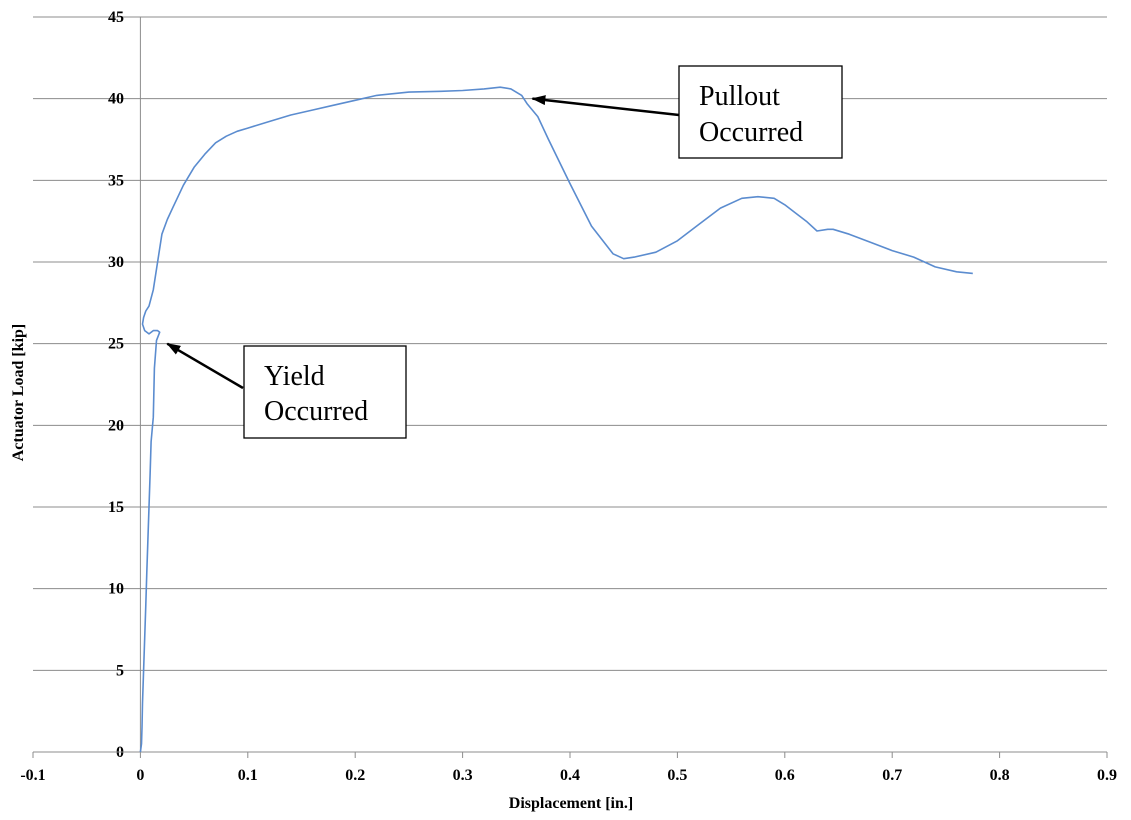 The height and width of the screenshot is (820, 1131). I want to click on x-tick-label: 0.8, so click(1000, 775).